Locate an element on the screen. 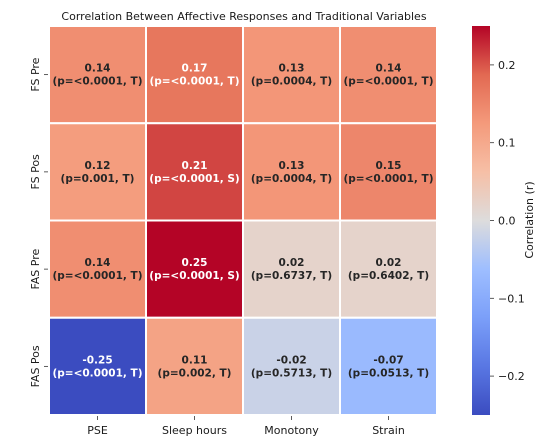  colorbar-gradient is located at coordinates (481, 220).